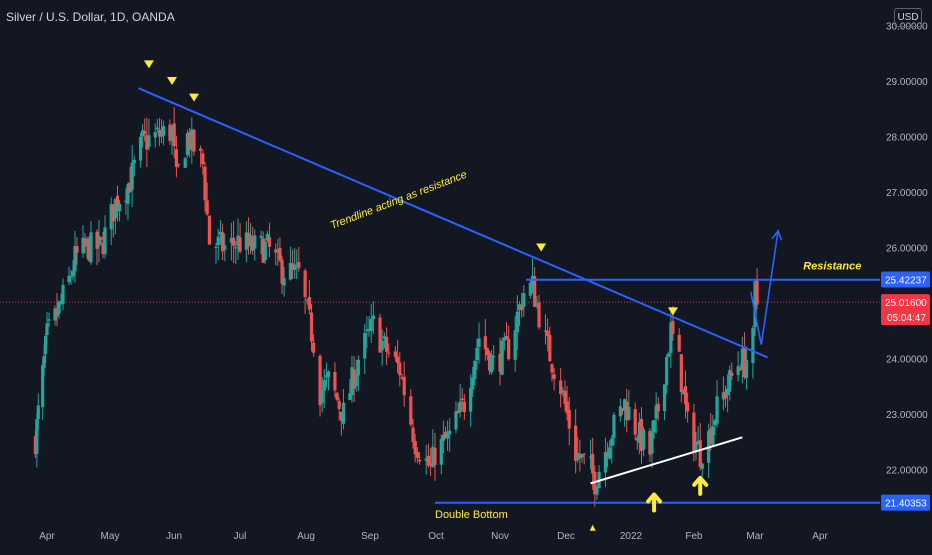 Image resolution: width=932 pixels, height=555 pixels. Describe the element at coordinates (905, 279) in the screenshot. I see `price-label-box` at that location.